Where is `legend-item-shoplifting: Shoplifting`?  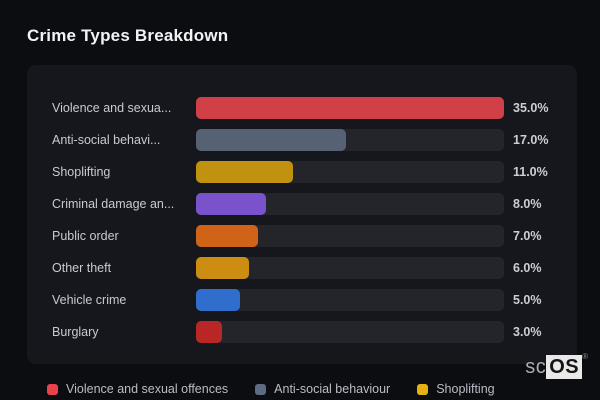
legend-item-shoplifting: Shoplifting is located at coordinates (456, 389).